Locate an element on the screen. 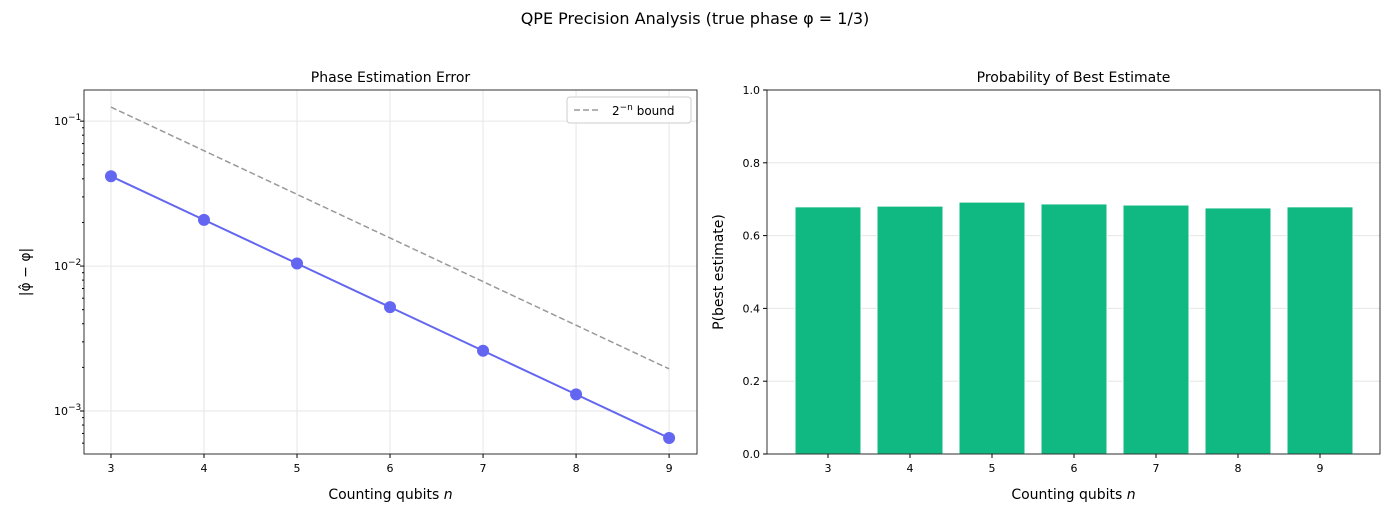 This screenshot has width=1390, height=519. y-tick-label: 0.4 is located at coordinates (752, 308).